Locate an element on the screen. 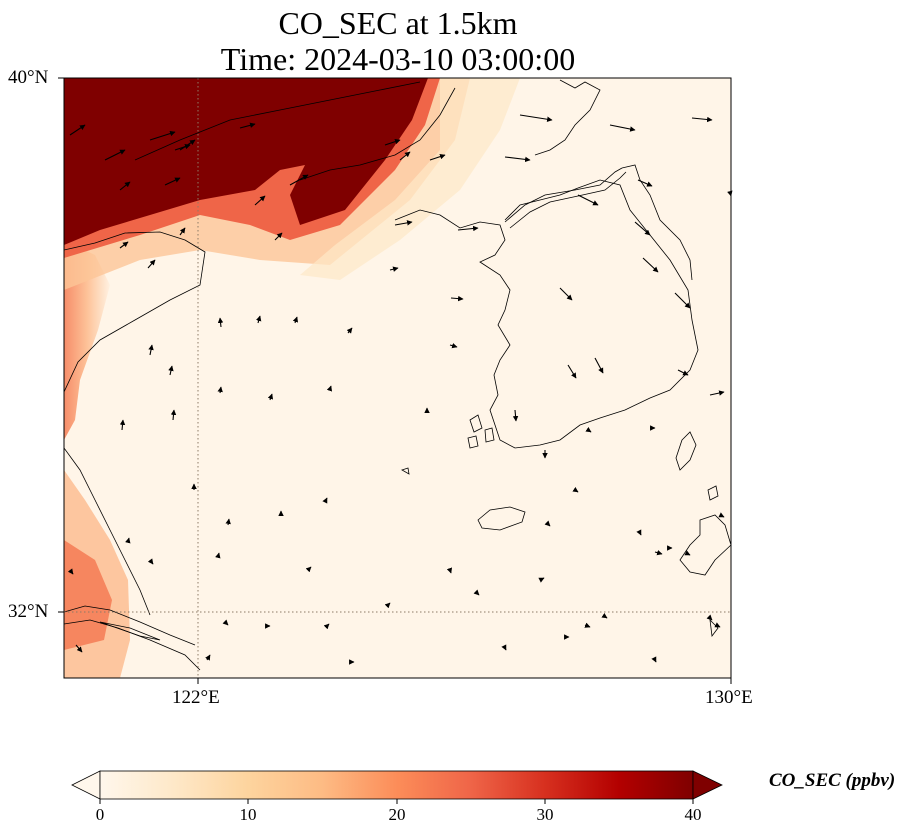  colorbar-tick-label: 40 is located at coordinates (693, 814).